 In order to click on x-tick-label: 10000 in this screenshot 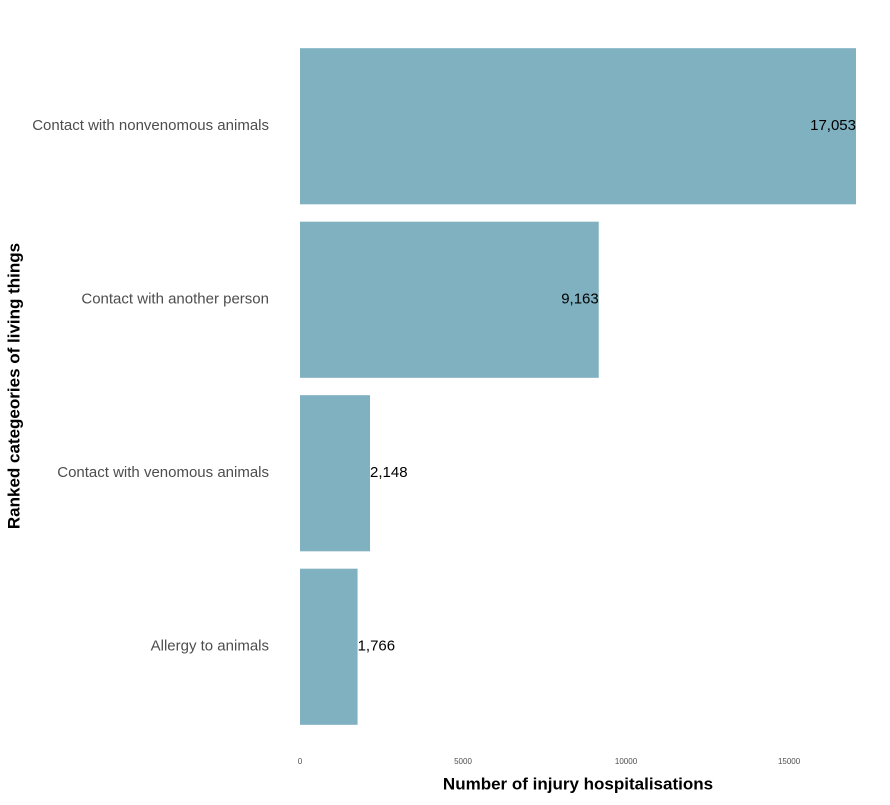, I will do `click(626, 761)`.